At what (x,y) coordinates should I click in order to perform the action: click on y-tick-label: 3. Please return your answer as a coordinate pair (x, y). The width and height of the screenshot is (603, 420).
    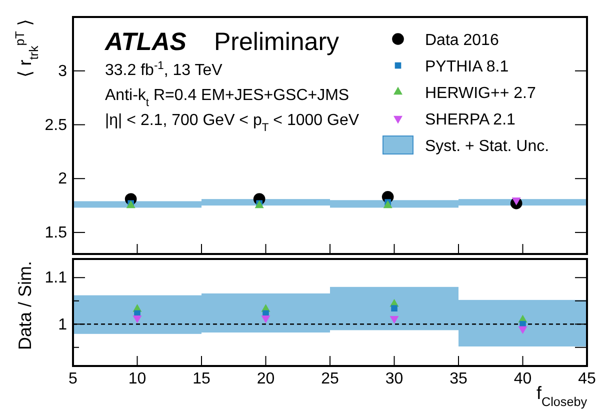
    Looking at the image, I should click on (63, 71).